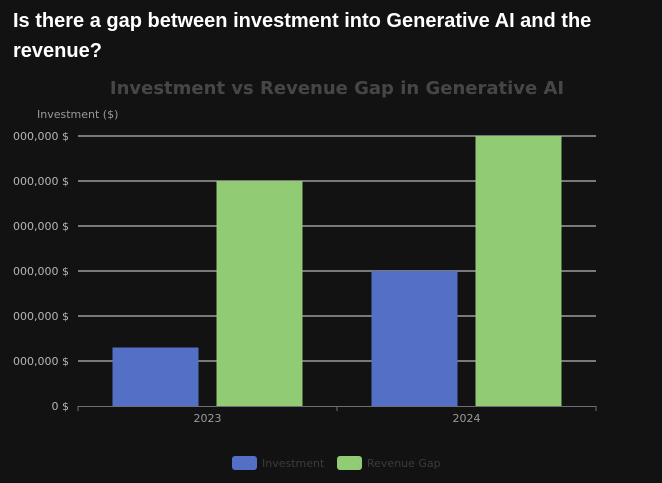  I want to click on legend-item-investment: Investment, so click(278, 463).